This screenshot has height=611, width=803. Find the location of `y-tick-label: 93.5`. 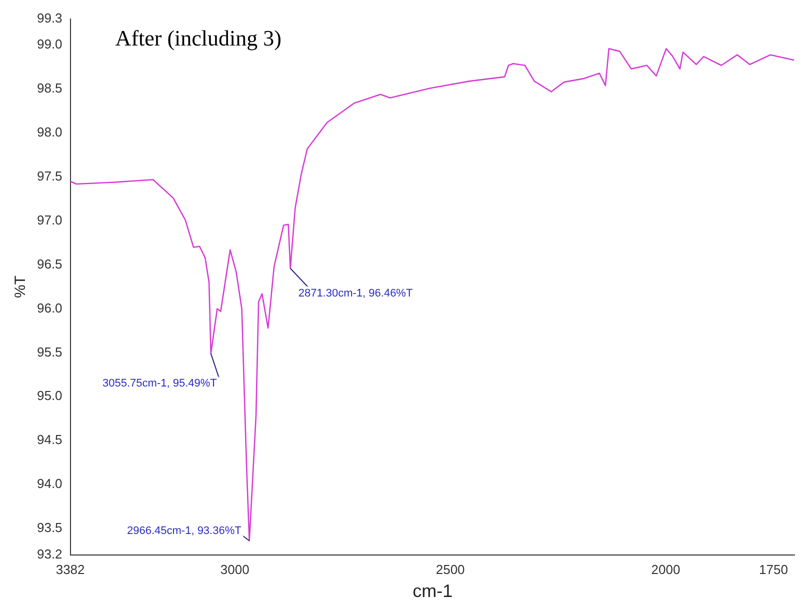

y-tick-label: 93.5 is located at coordinates (49, 528).